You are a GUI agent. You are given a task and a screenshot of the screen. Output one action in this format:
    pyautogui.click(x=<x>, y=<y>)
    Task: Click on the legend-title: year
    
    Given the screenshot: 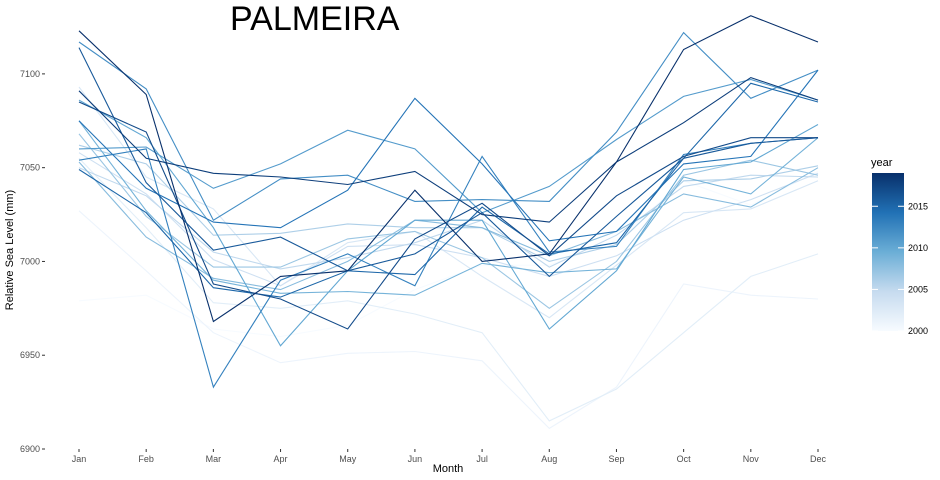 What is the action you would take?
    pyautogui.click(x=882, y=163)
    